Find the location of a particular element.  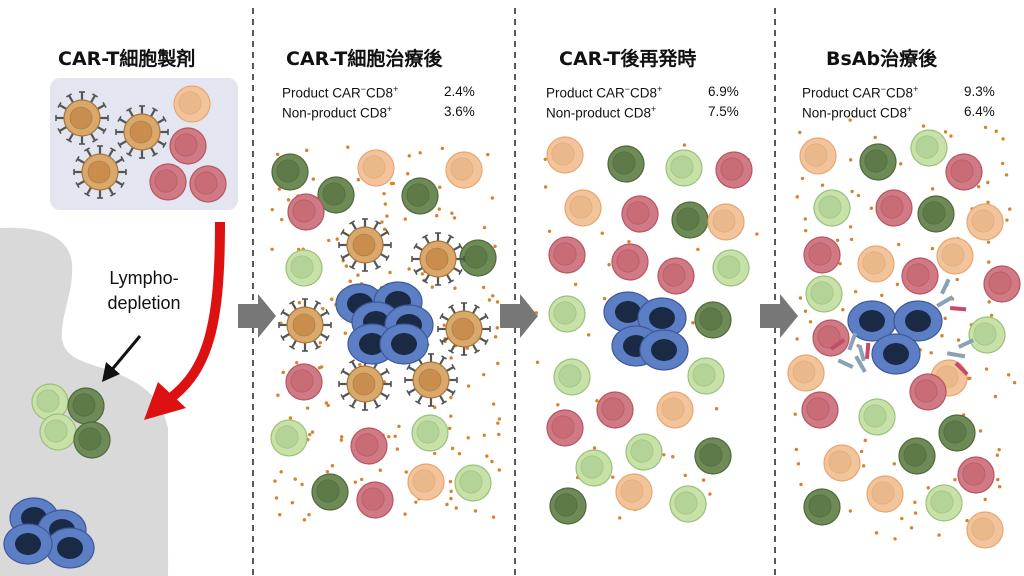

stat-value: 3.6% is located at coordinates (459, 111).